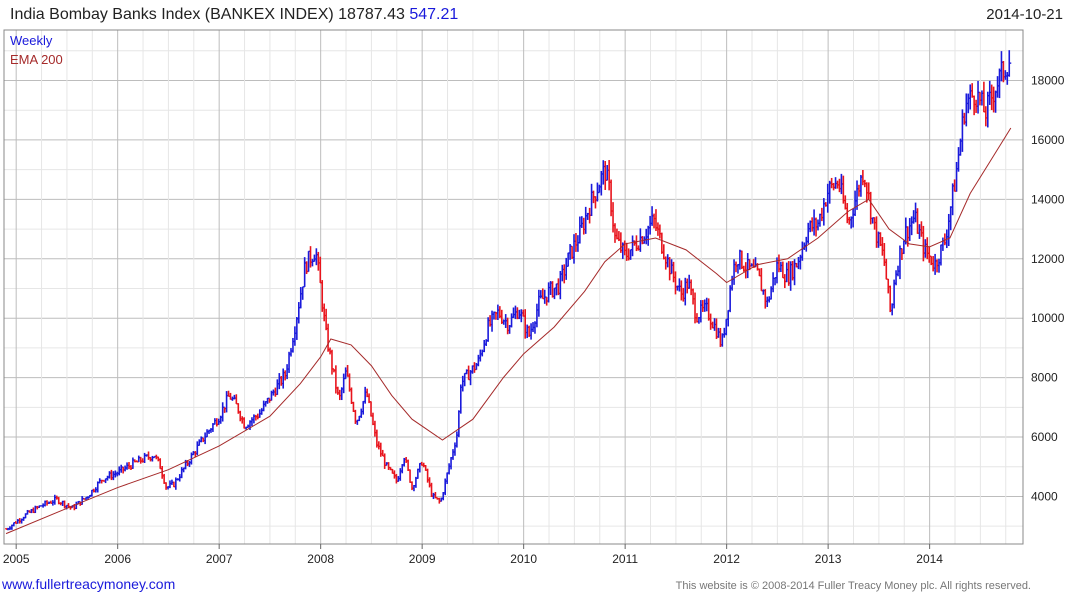 This screenshot has height=600, width=1075. Describe the element at coordinates (1048, 140) in the screenshot. I see `y-tick-label: 16000` at that location.